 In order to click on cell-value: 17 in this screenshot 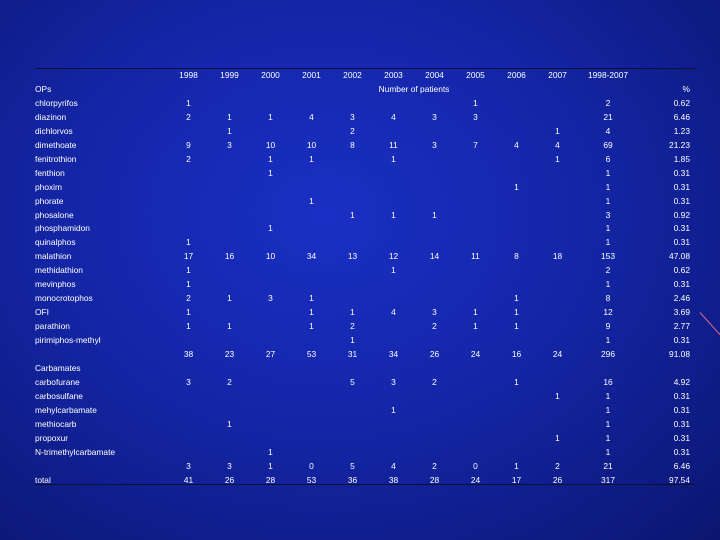, I will do `click(516, 479)`.